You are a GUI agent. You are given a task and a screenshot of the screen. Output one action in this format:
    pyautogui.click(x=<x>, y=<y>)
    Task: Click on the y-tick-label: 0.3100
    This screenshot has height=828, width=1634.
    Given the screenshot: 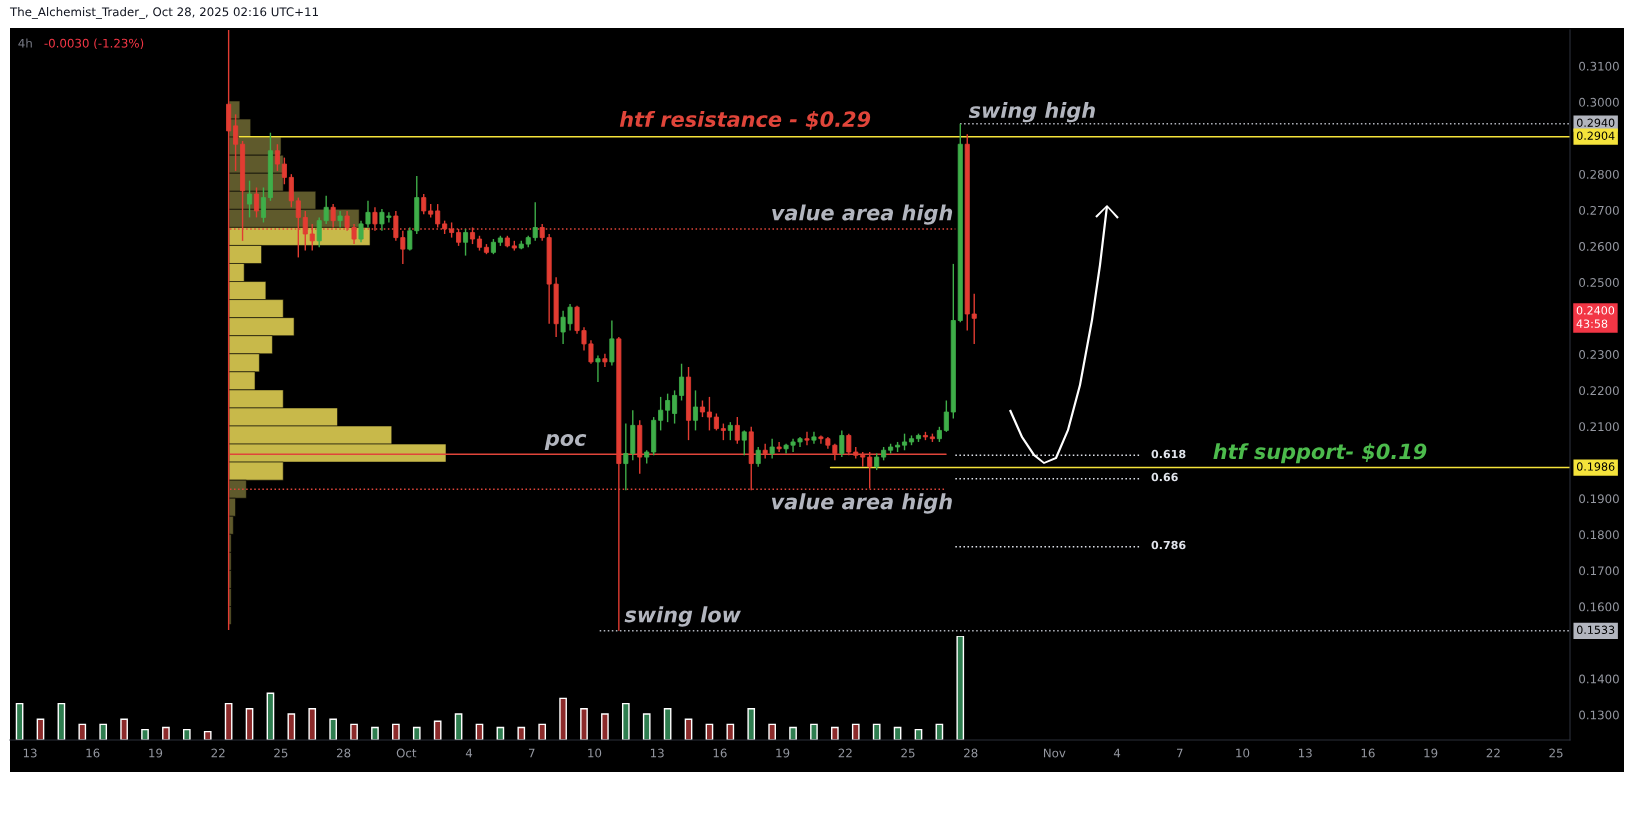 What is the action you would take?
    pyautogui.click(x=1599, y=66)
    